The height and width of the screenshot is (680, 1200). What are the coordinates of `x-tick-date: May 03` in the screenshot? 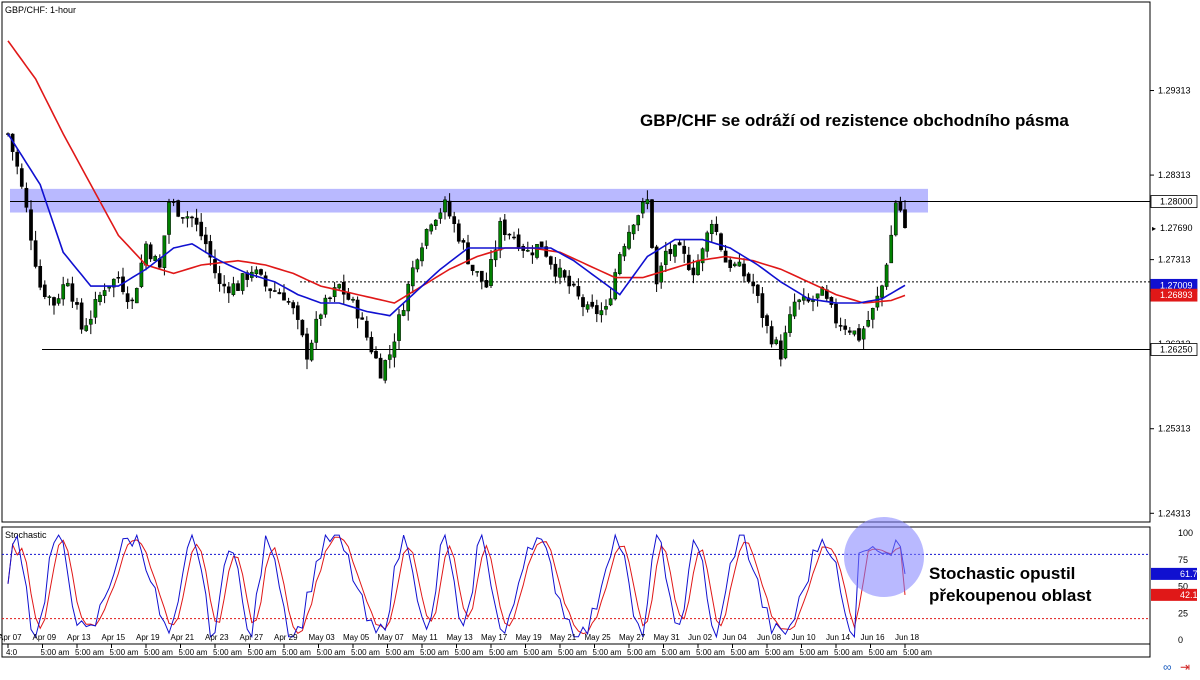 It's located at (322, 637).